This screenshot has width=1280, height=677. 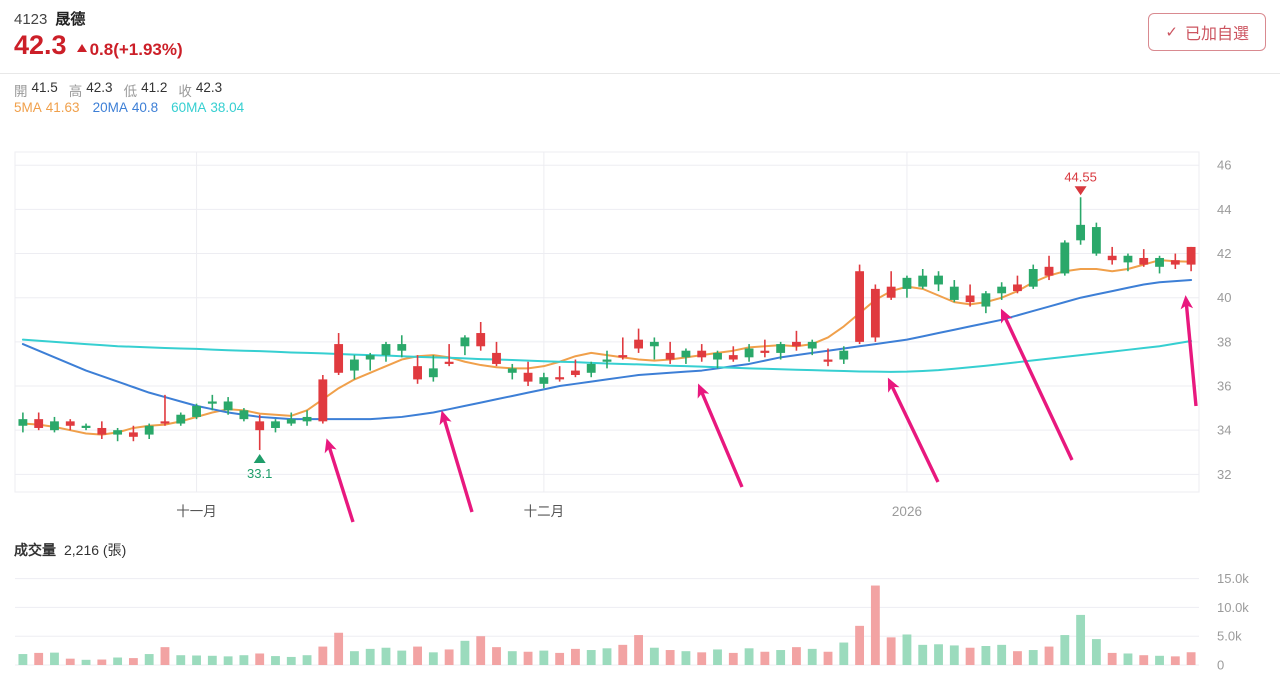 I want to click on ma-5-label: 5MA, so click(x=28, y=107).